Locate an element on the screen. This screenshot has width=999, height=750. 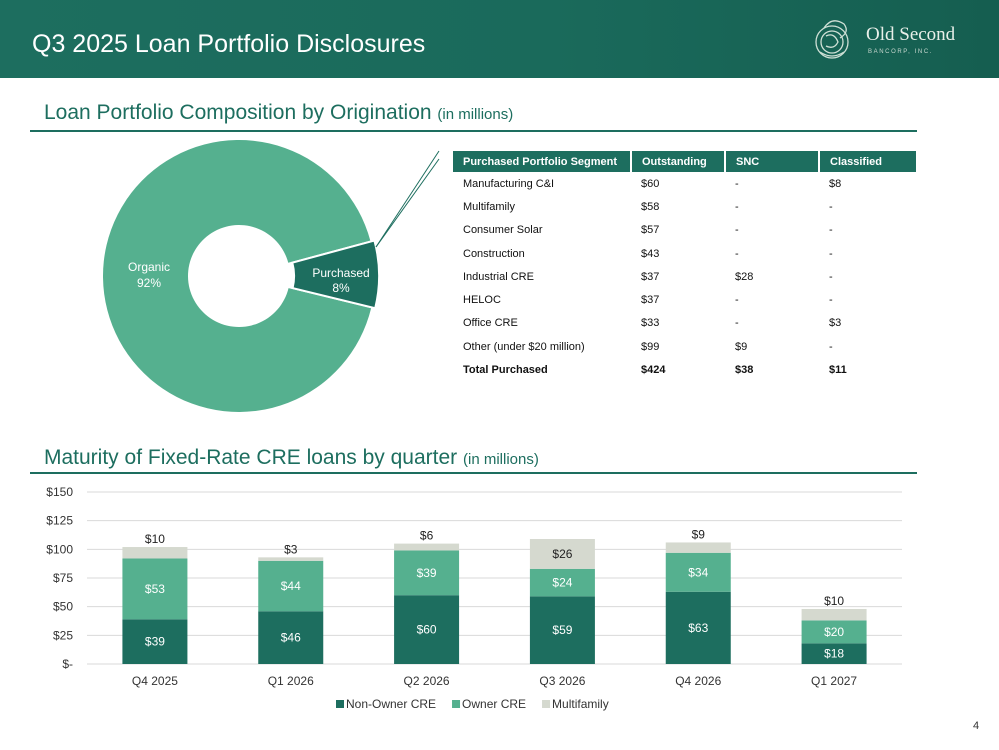
page-title: Q3 2025 Loan Portfolio Disclosures is located at coordinates (229, 44).